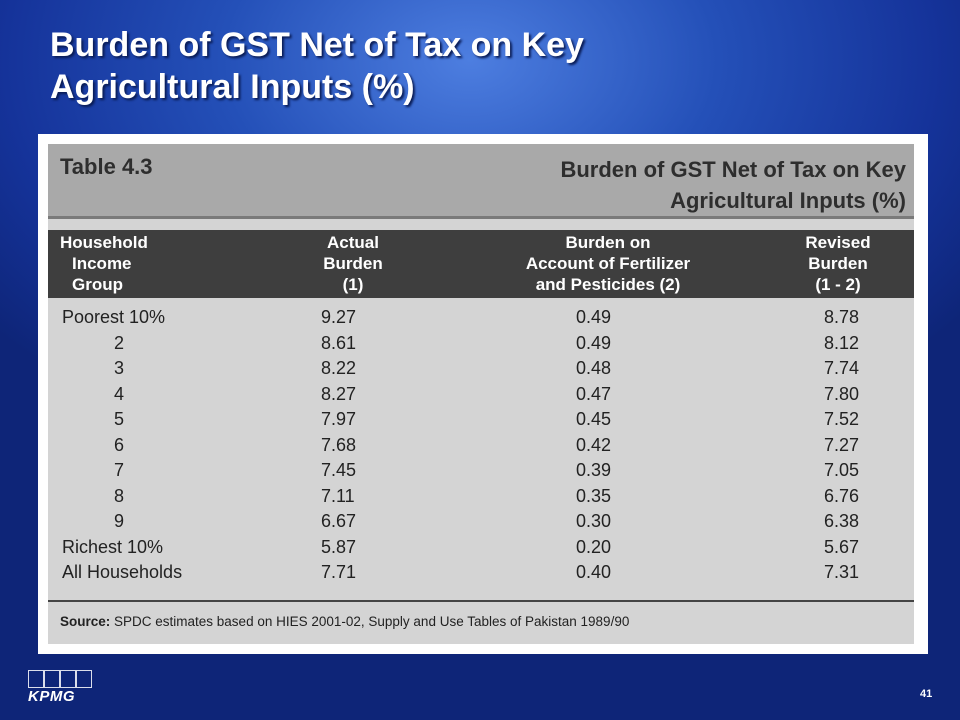 The height and width of the screenshot is (720, 960). I want to click on header-actual-burden: Actual Burden (1), so click(353, 263).